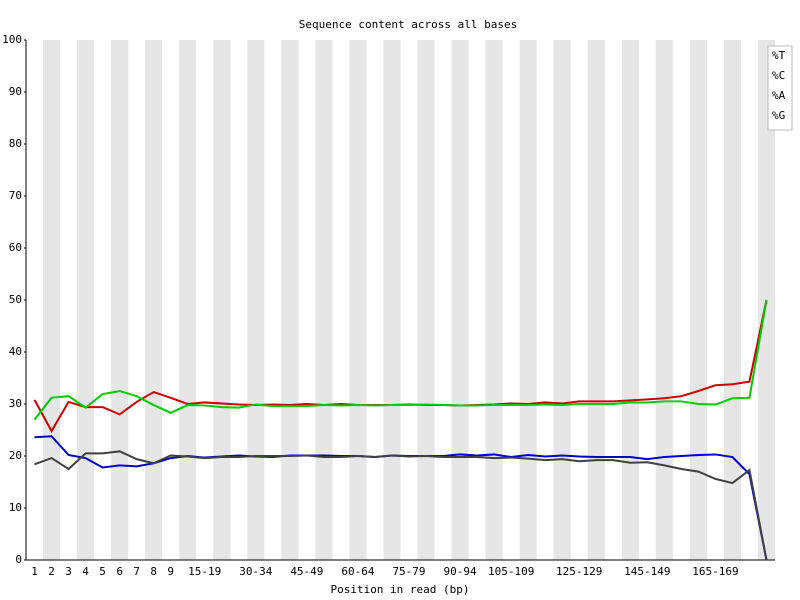 Image resolution: width=800 pixels, height=600 pixels. I want to click on x-tick-label: 145-149, so click(647, 571).